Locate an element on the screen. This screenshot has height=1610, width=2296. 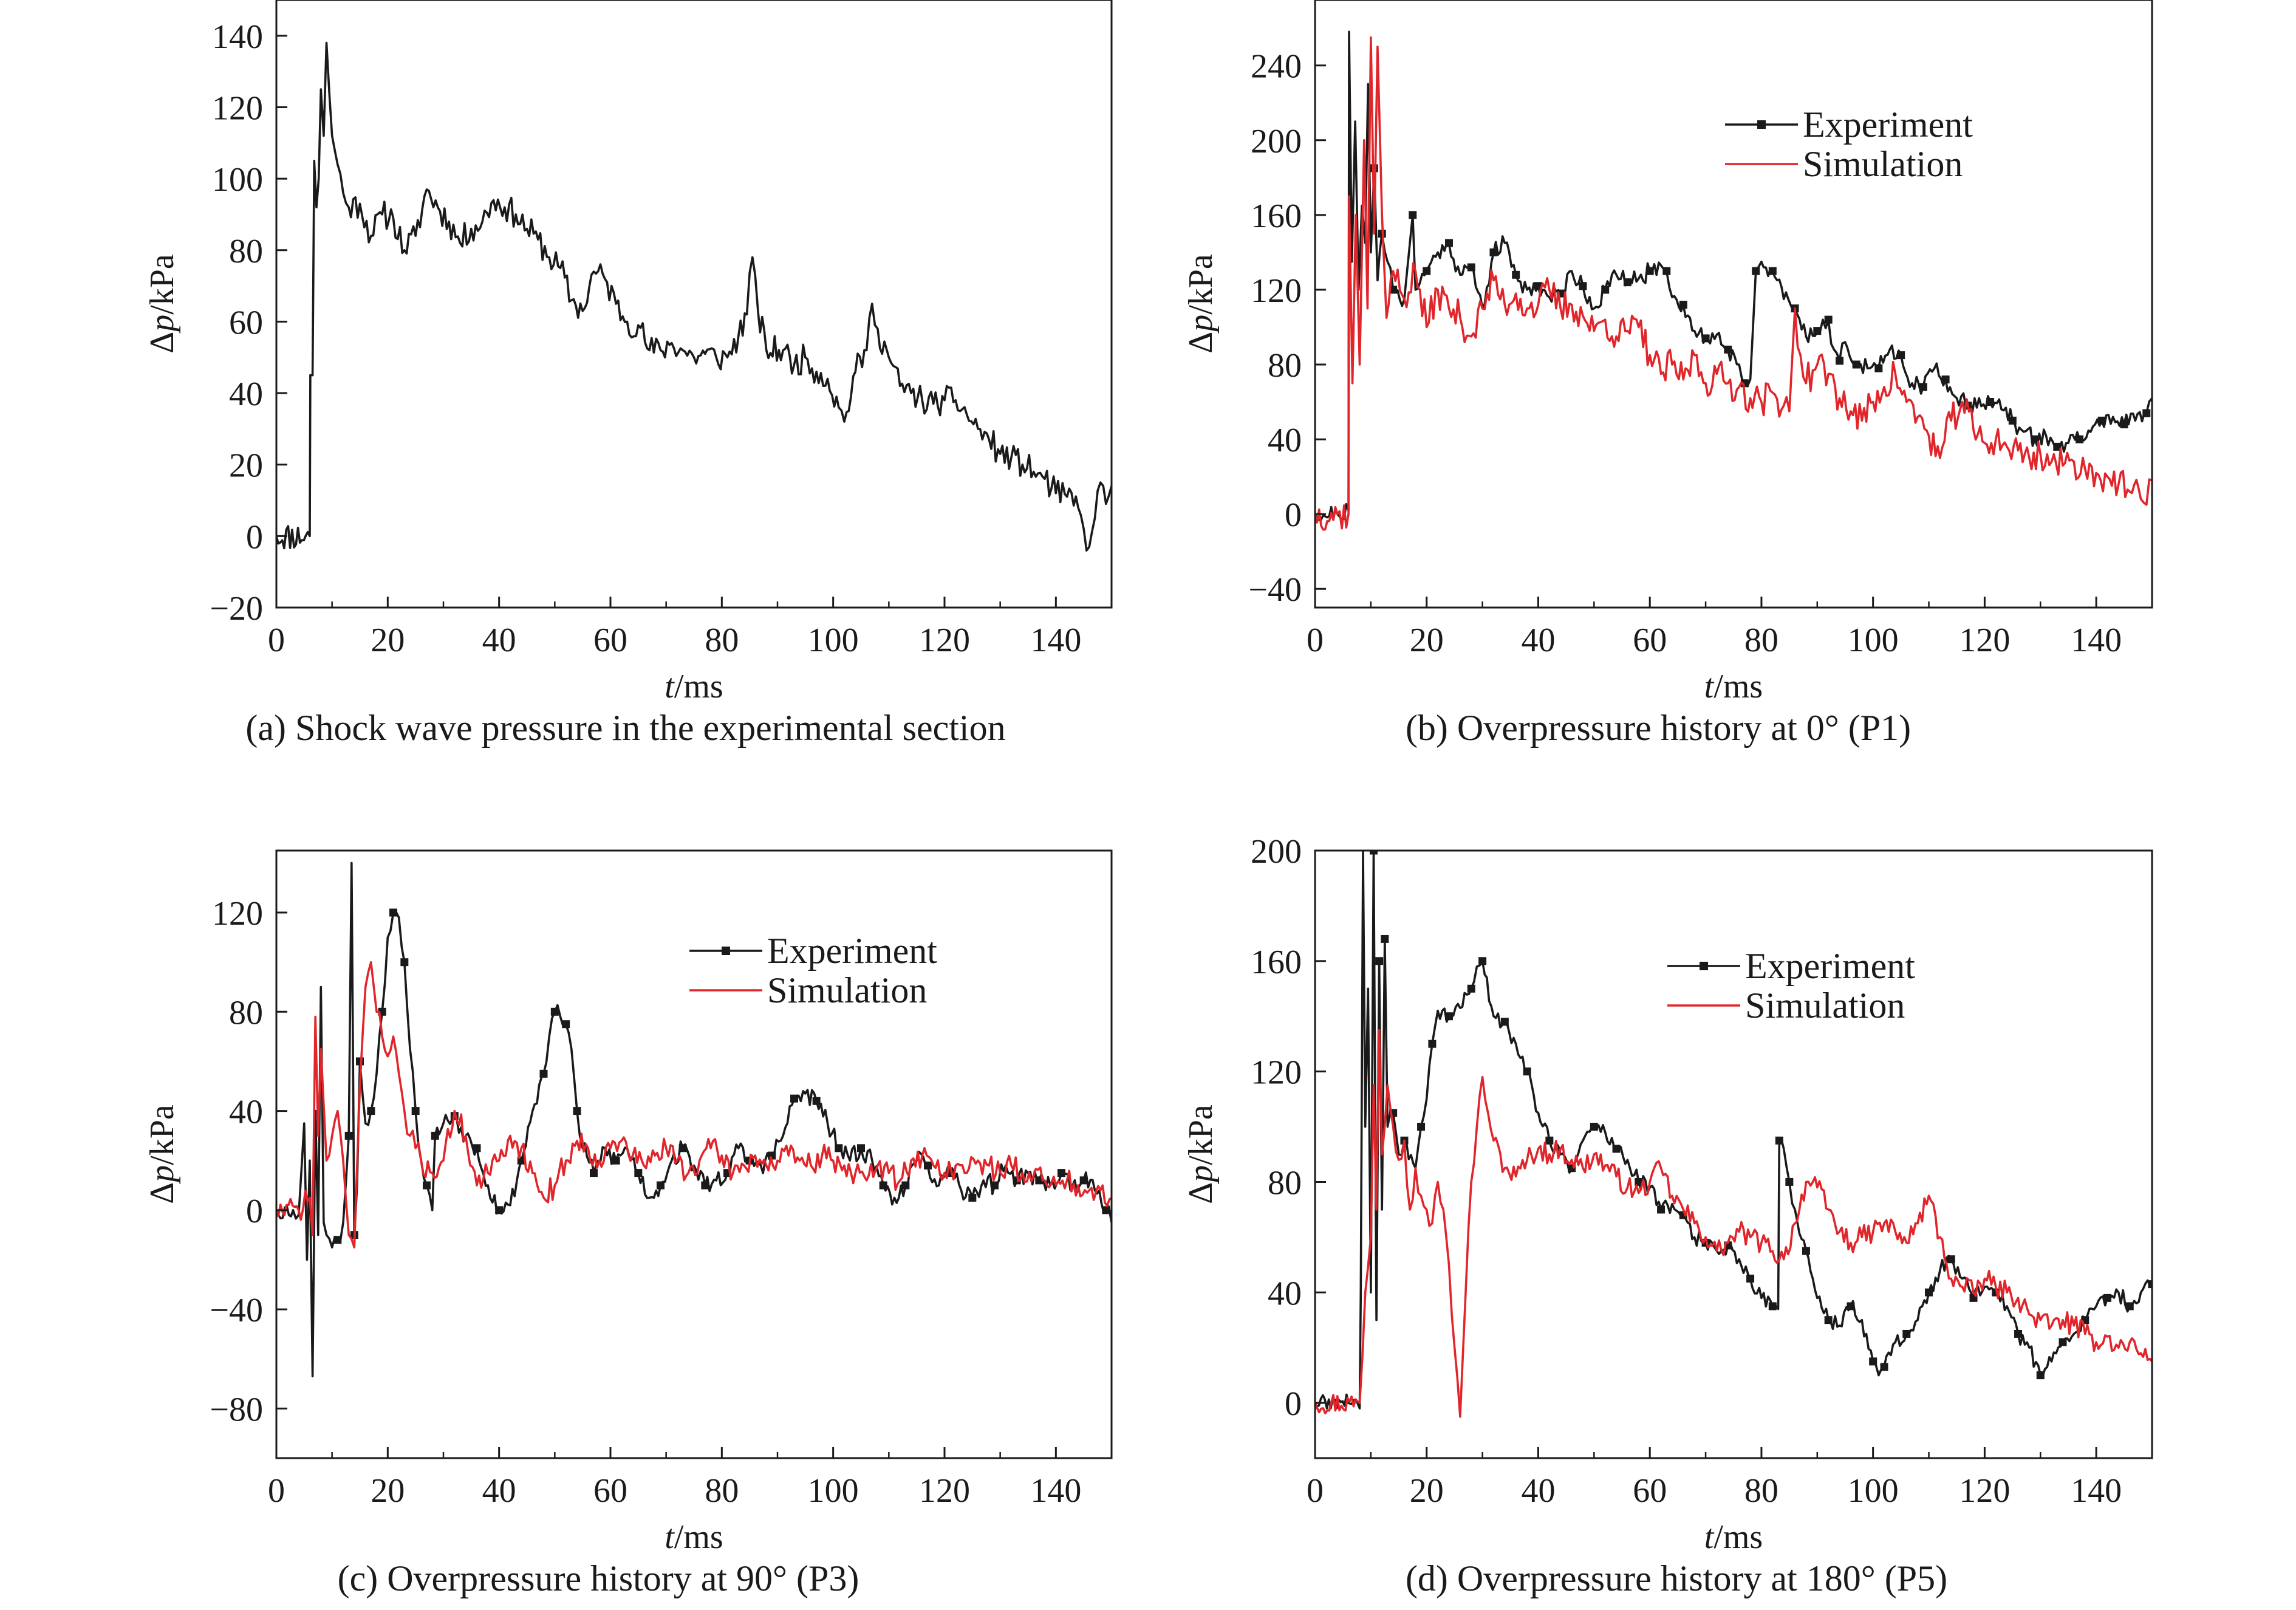
y-tick-label: 60 is located at coordinates (246, 322).